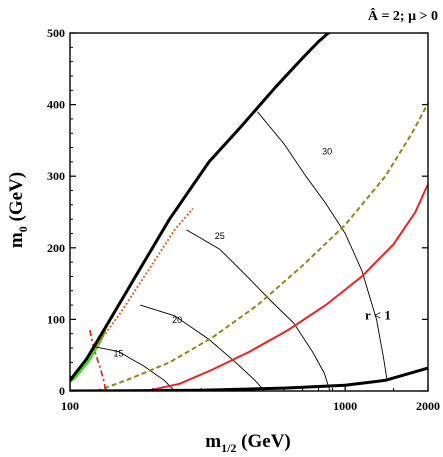 This screenshot has width=443, height=457. I want to click on y-axis-label-main: m, so click(16, 240).